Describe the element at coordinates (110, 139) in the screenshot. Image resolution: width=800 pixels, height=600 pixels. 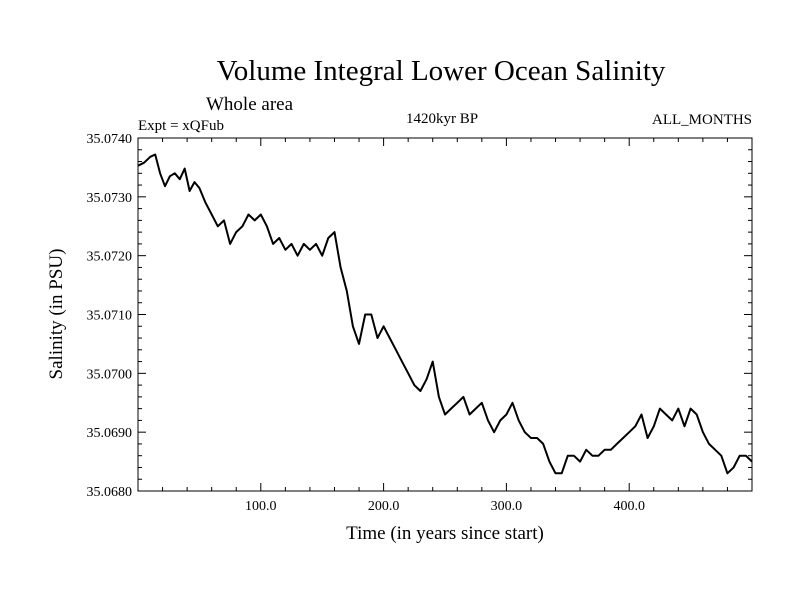
I see `y-tick-label: 35.0740` at that location.